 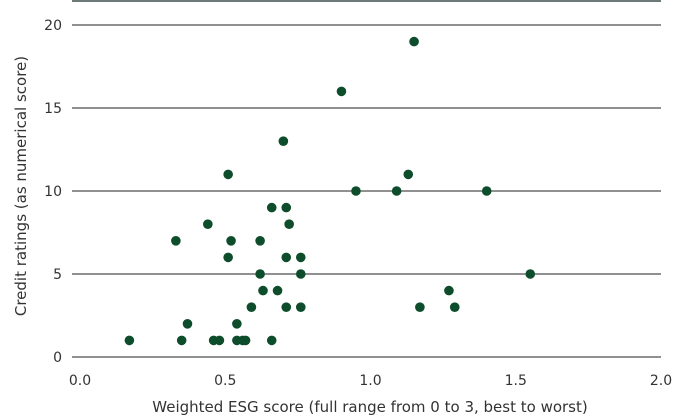 What do you see at coordinates (225, 381) in the screenshot?
I see `x-tick-label: 0.5` at bounding box center [225, 381].